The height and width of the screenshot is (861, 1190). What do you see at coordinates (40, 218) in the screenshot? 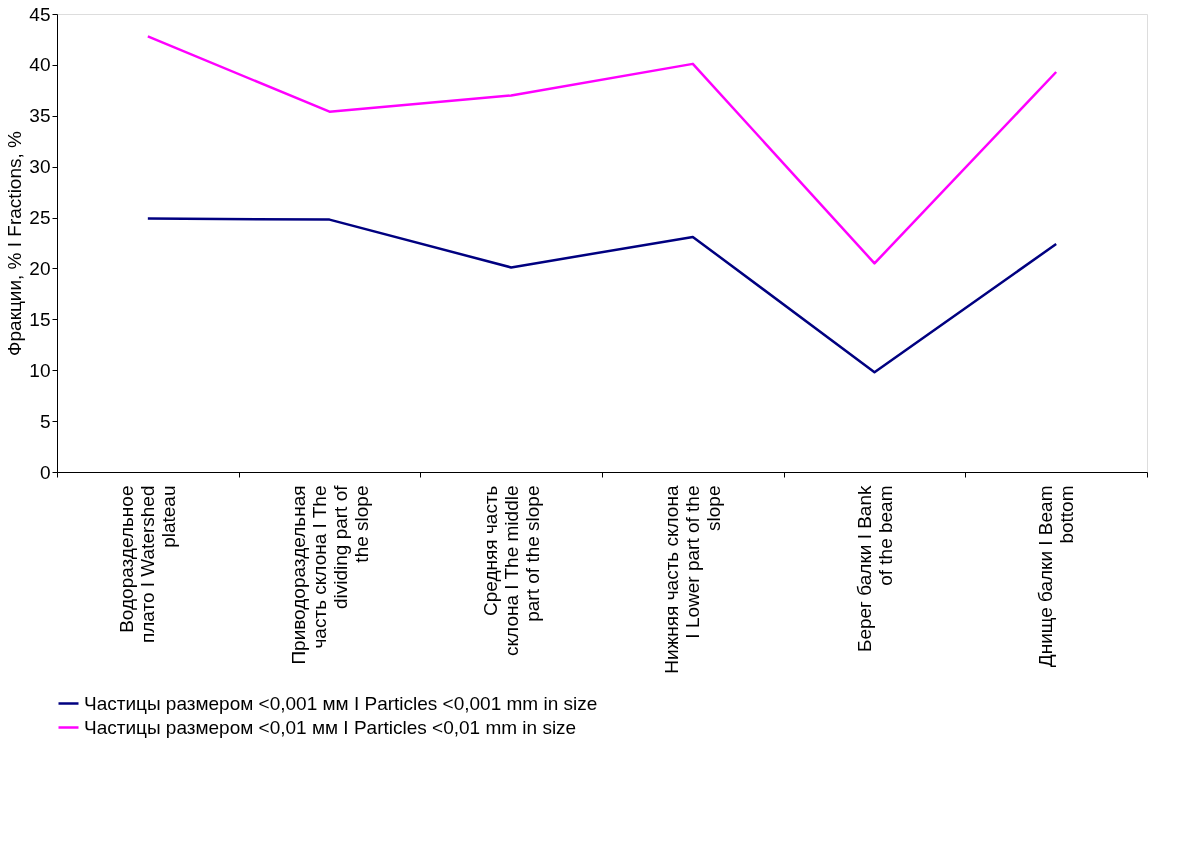
I see `y-tick-label: 25` at bounding box center [40, 218].